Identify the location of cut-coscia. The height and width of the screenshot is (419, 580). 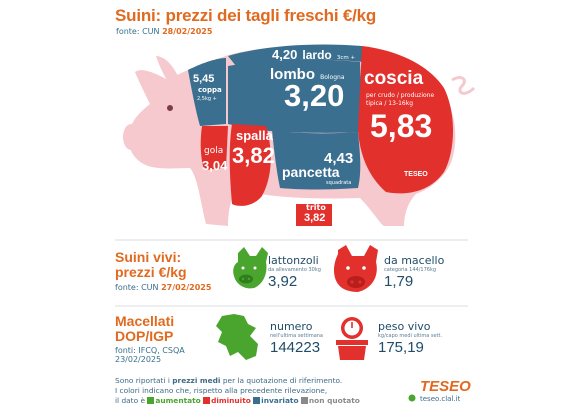
(405, 120).